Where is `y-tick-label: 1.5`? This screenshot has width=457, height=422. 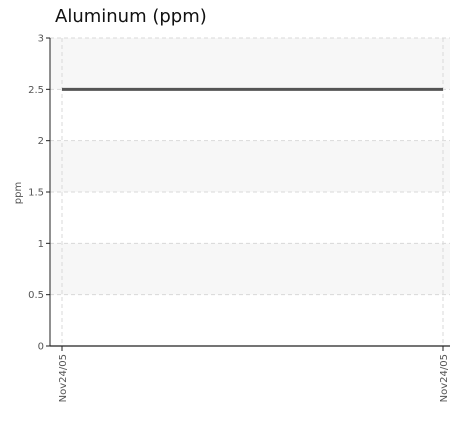
y-tick-label: 1.5 is located at coordinates (36, 193).